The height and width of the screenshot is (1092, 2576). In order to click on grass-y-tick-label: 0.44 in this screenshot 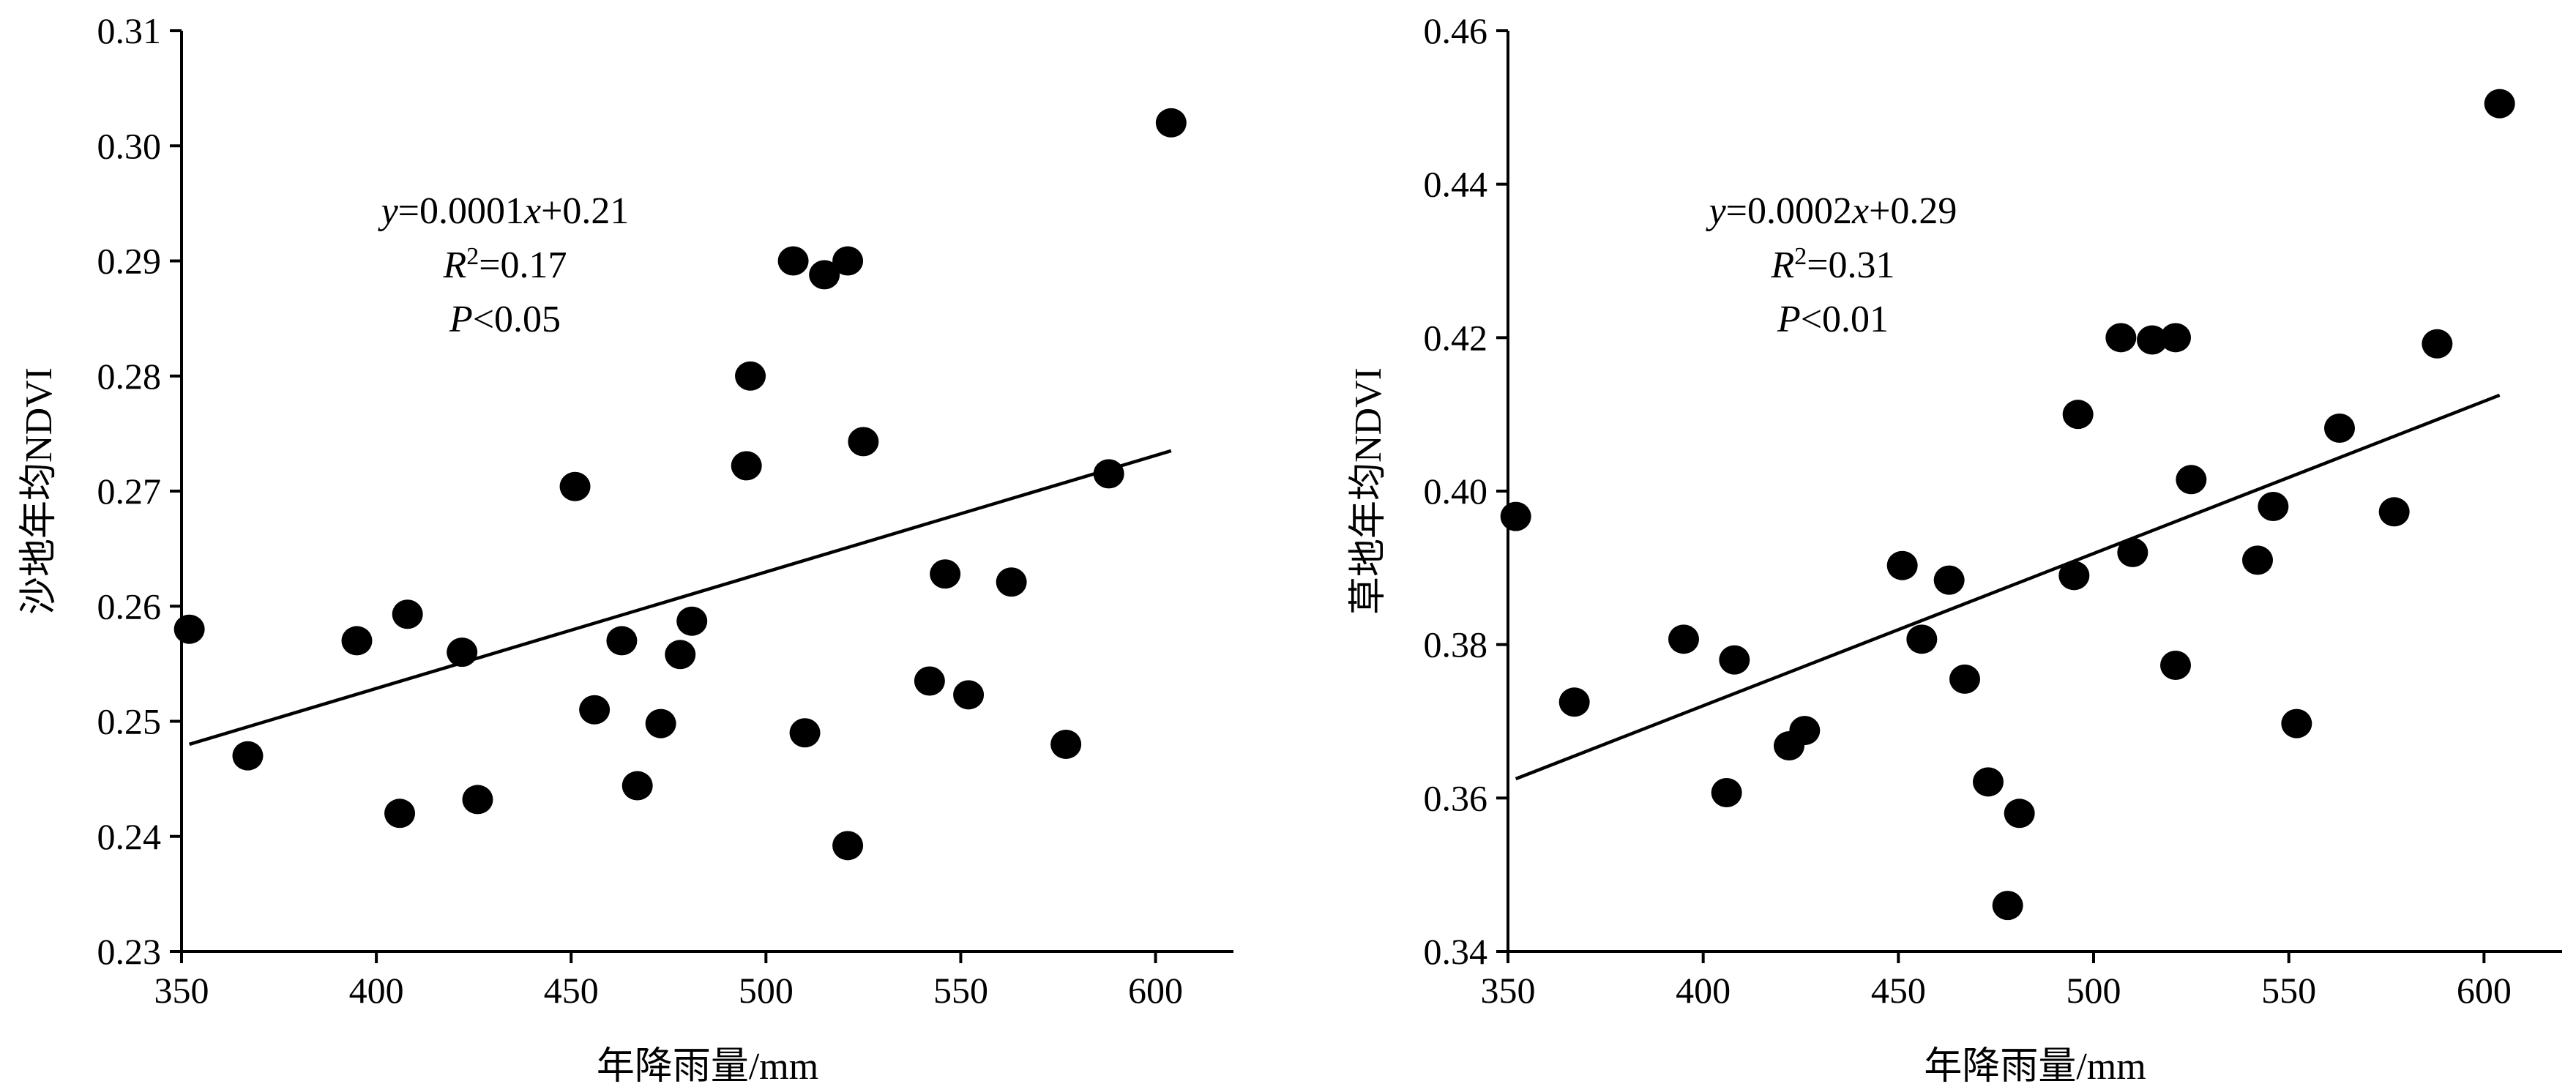, I will do `click(1456, 184)`.